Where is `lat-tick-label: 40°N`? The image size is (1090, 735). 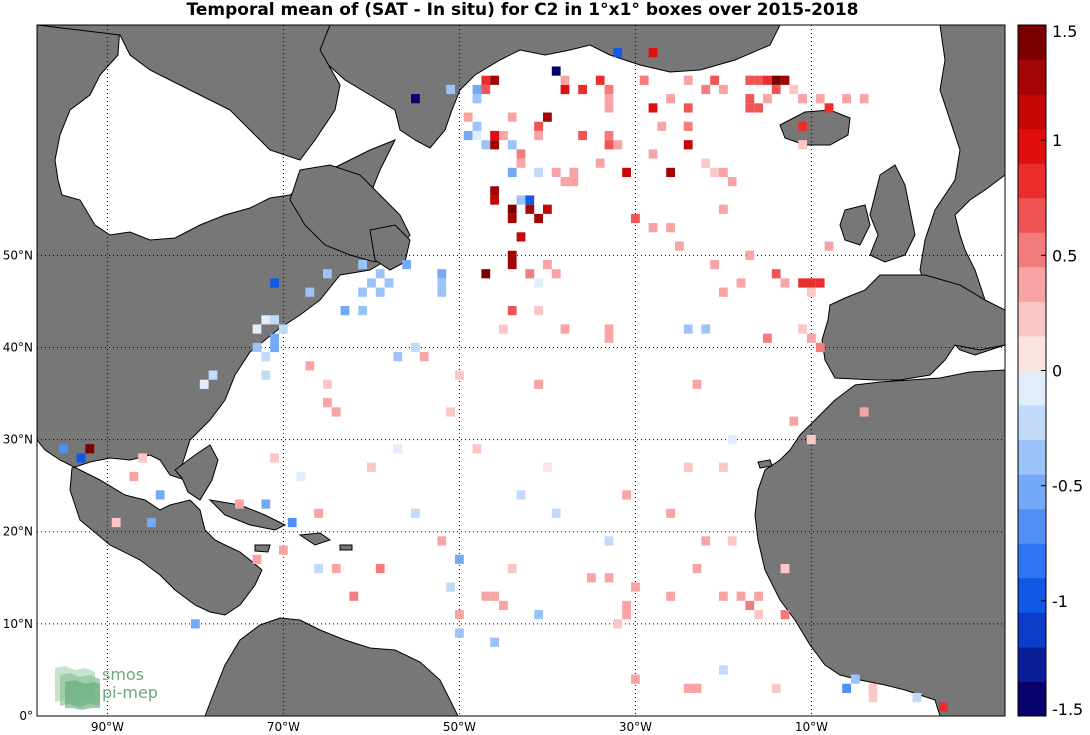 lat-tick-label: 40°N is located at coordinates (18, 347).